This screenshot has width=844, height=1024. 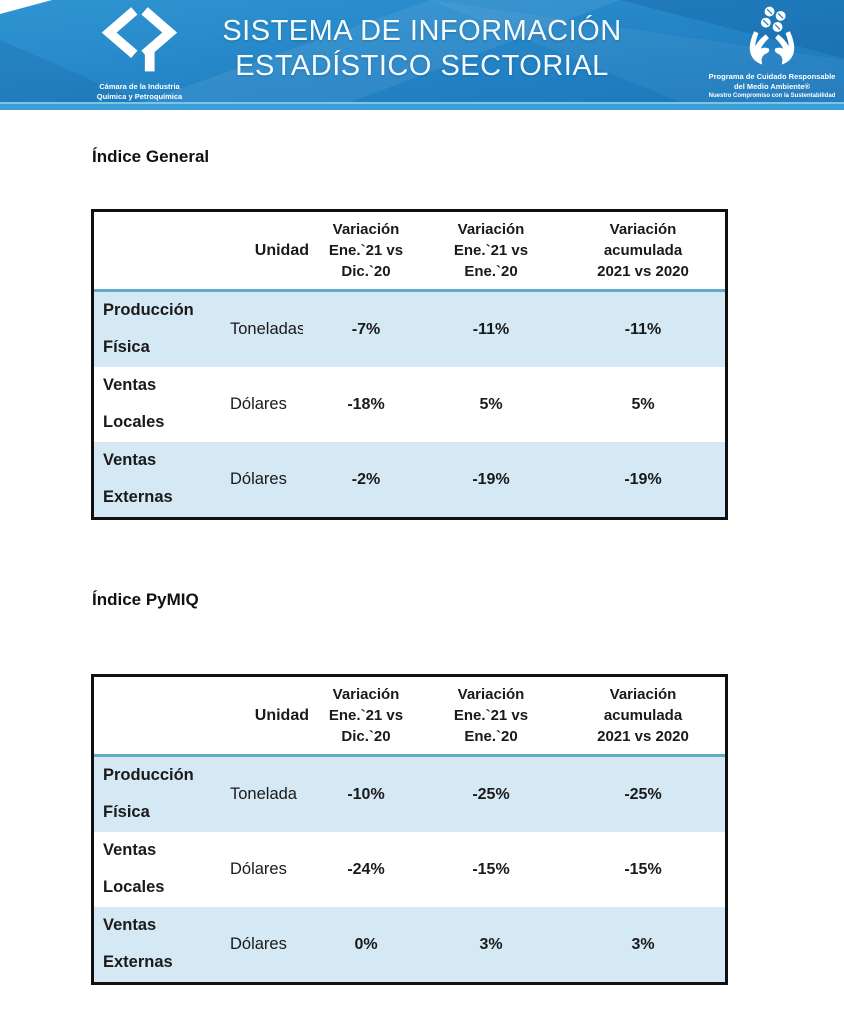 I want to click on responsible-care-logo-icon, so click(x=772, y=35).